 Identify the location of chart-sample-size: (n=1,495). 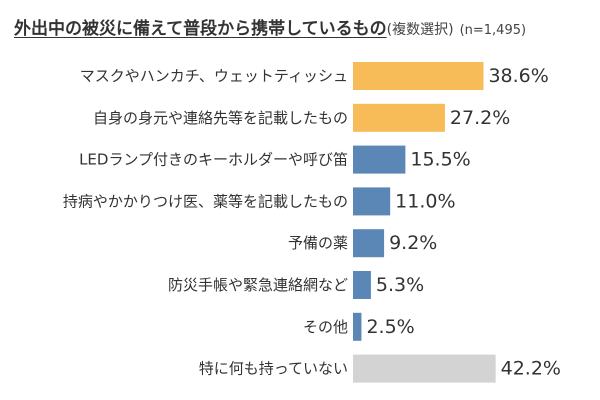
(493, 30).